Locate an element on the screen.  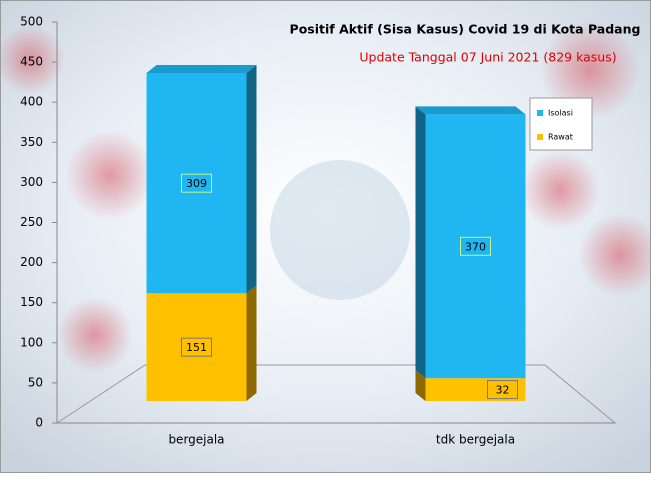
value-label: 32 is located at coordinates (503, 390).